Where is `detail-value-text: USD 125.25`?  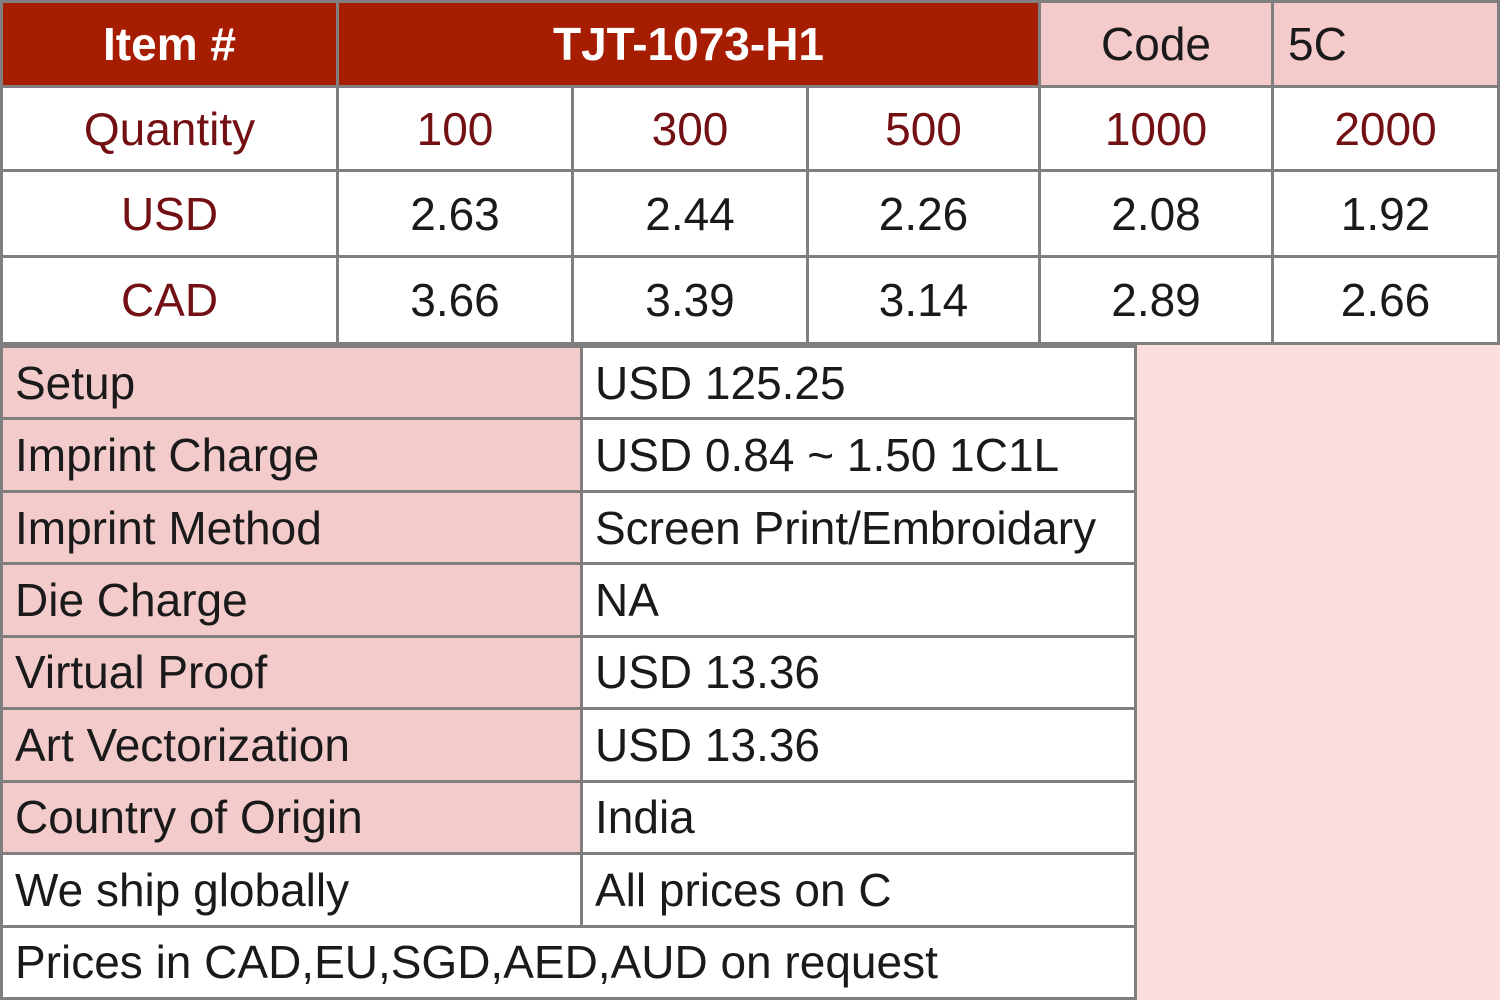 detail-value-text: USD 125.25 is located at coordinates (720, 382).